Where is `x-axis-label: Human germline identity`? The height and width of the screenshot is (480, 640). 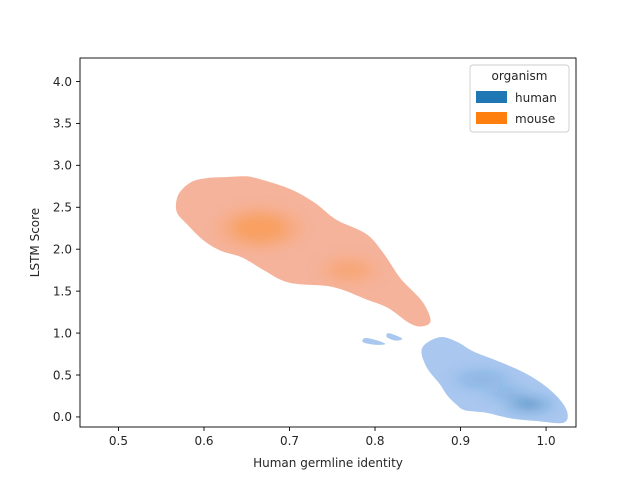 x-axis-label: Human germline identity is located at coordinates (328, 463).